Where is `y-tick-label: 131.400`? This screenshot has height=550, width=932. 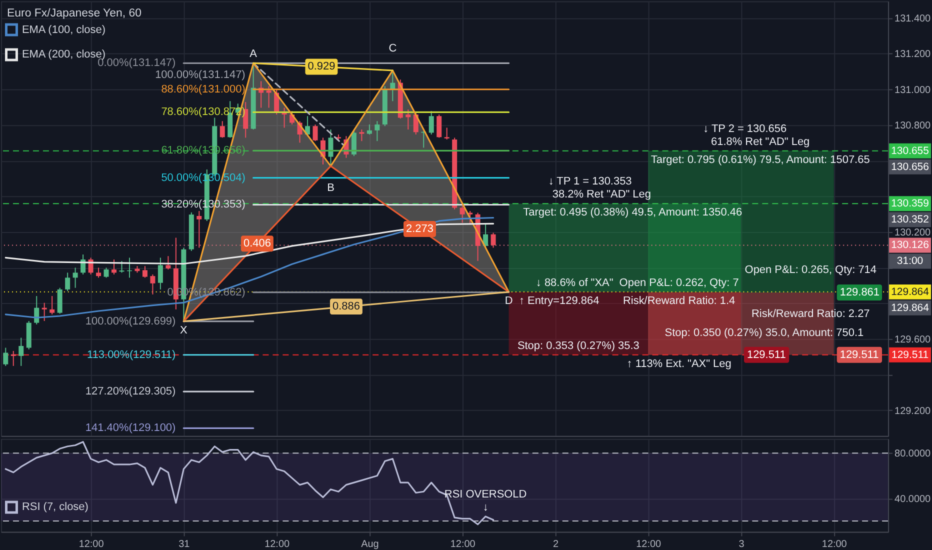 y-tick-label: 131.400 is located at coordinates (913, 19).